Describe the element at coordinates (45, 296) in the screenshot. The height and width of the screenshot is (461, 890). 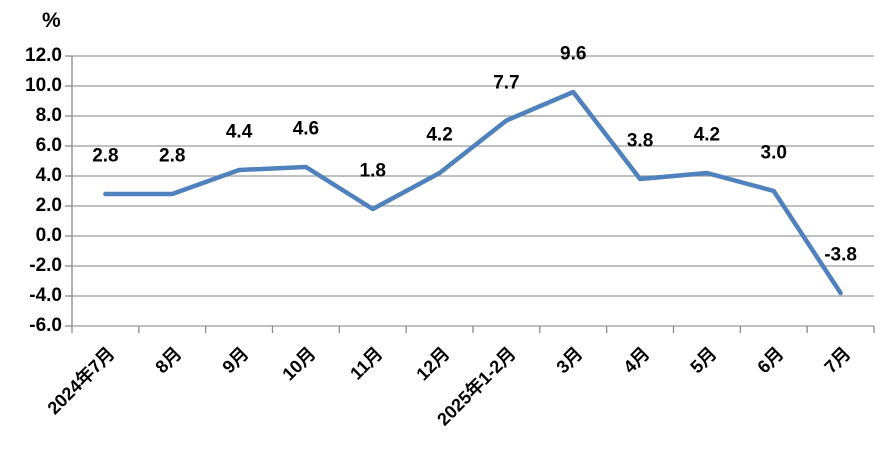
I see `y-axis-tick-label: -4.0` at that location.